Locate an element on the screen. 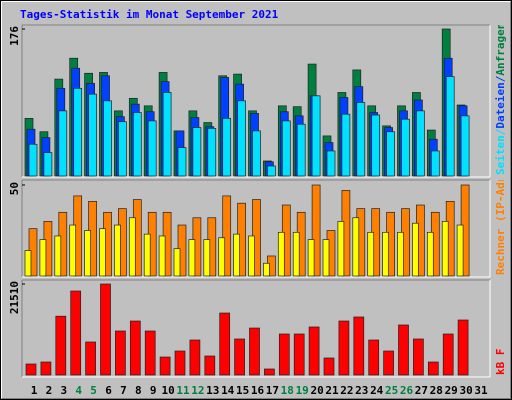 The width and height of the screenshot is (512, 400). legend-text: kB F is located at coordinates (500, 362).